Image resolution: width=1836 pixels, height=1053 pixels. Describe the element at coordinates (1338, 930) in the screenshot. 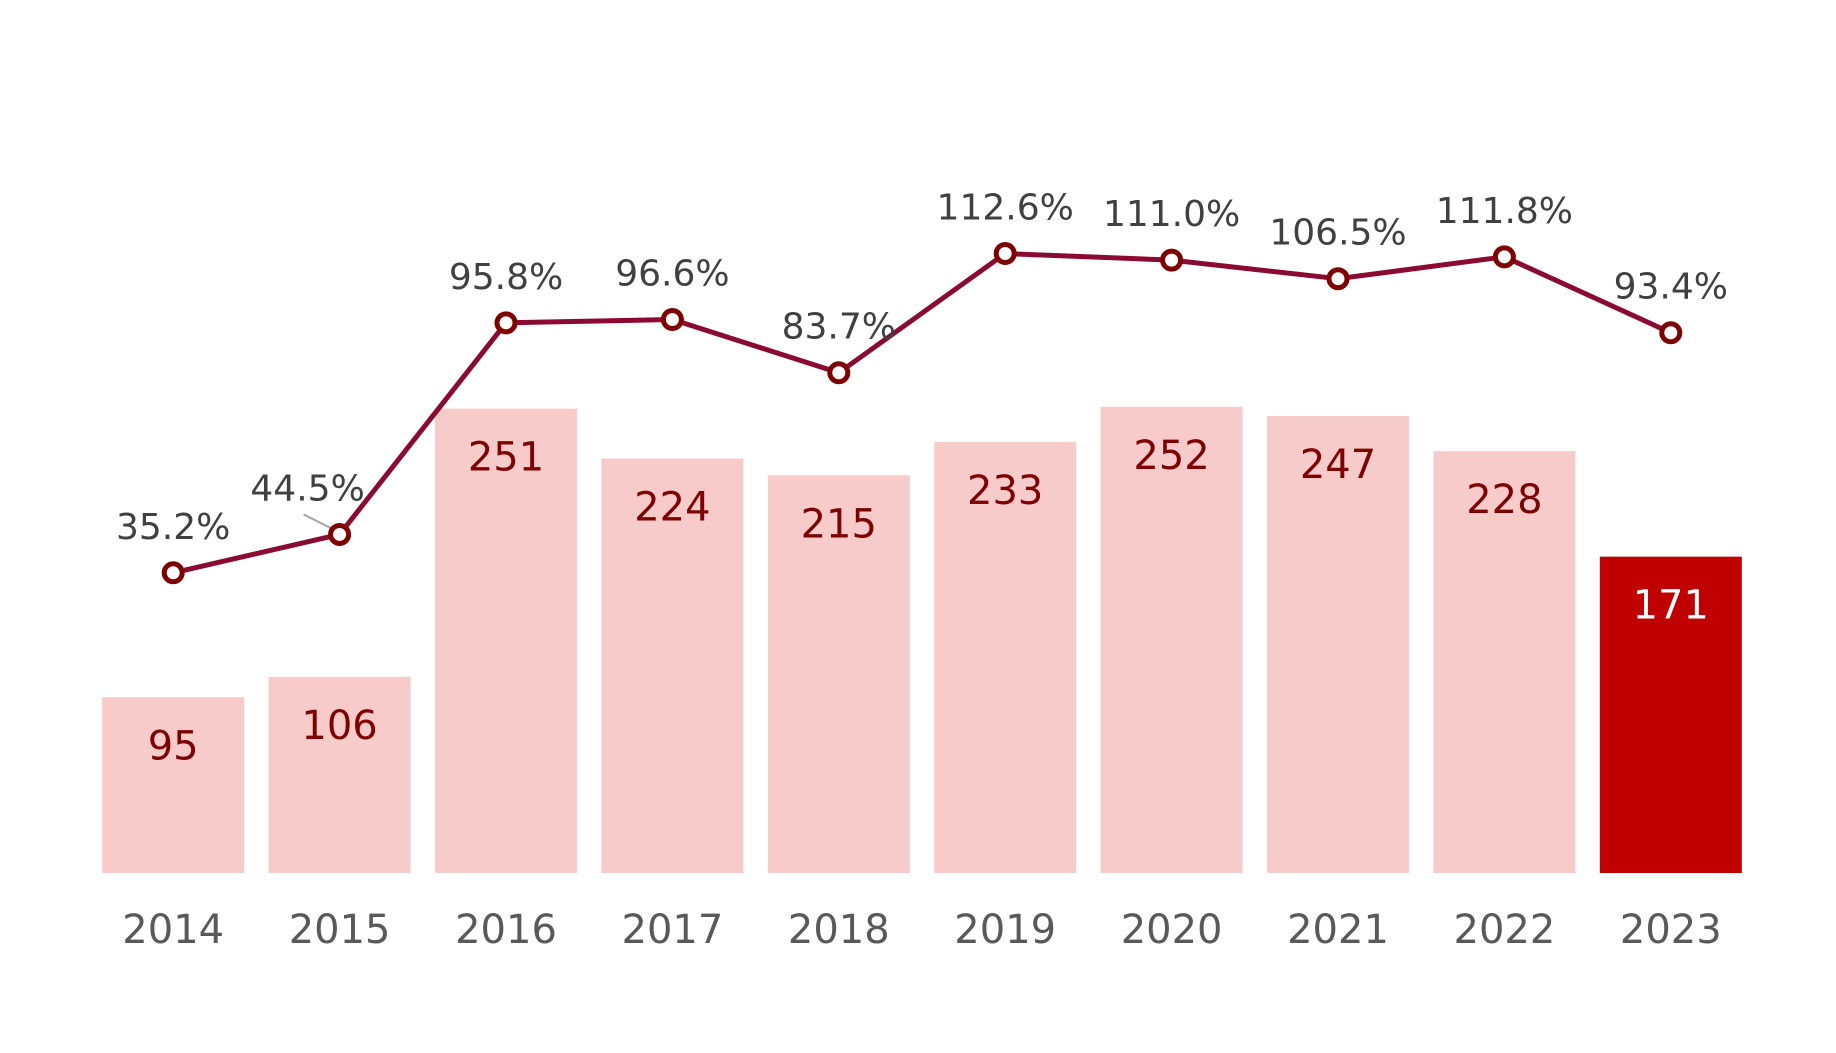

I see `x-tick-2021: 2021` at that location.